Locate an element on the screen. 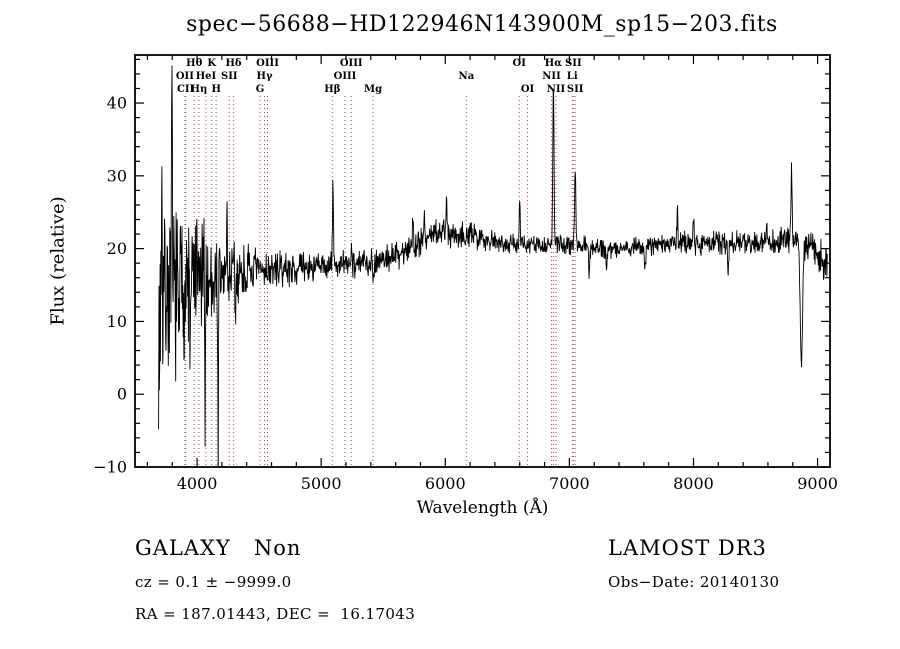 The height and width of the screenshot is (649, 900). svg-text: 6000 is located at coordinates (445, 483).